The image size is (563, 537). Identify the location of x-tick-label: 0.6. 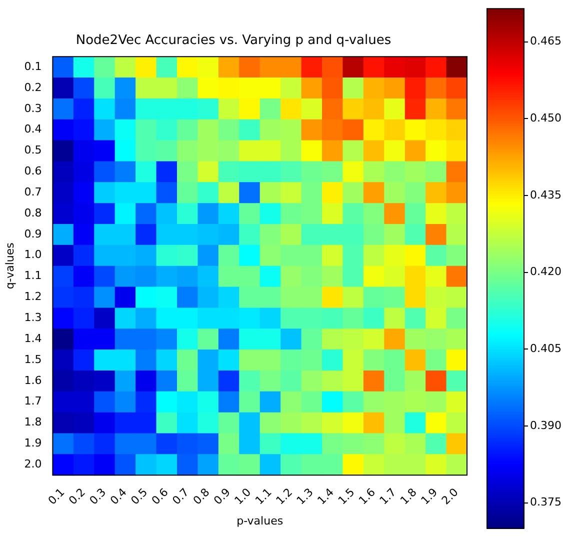
(160, 497).